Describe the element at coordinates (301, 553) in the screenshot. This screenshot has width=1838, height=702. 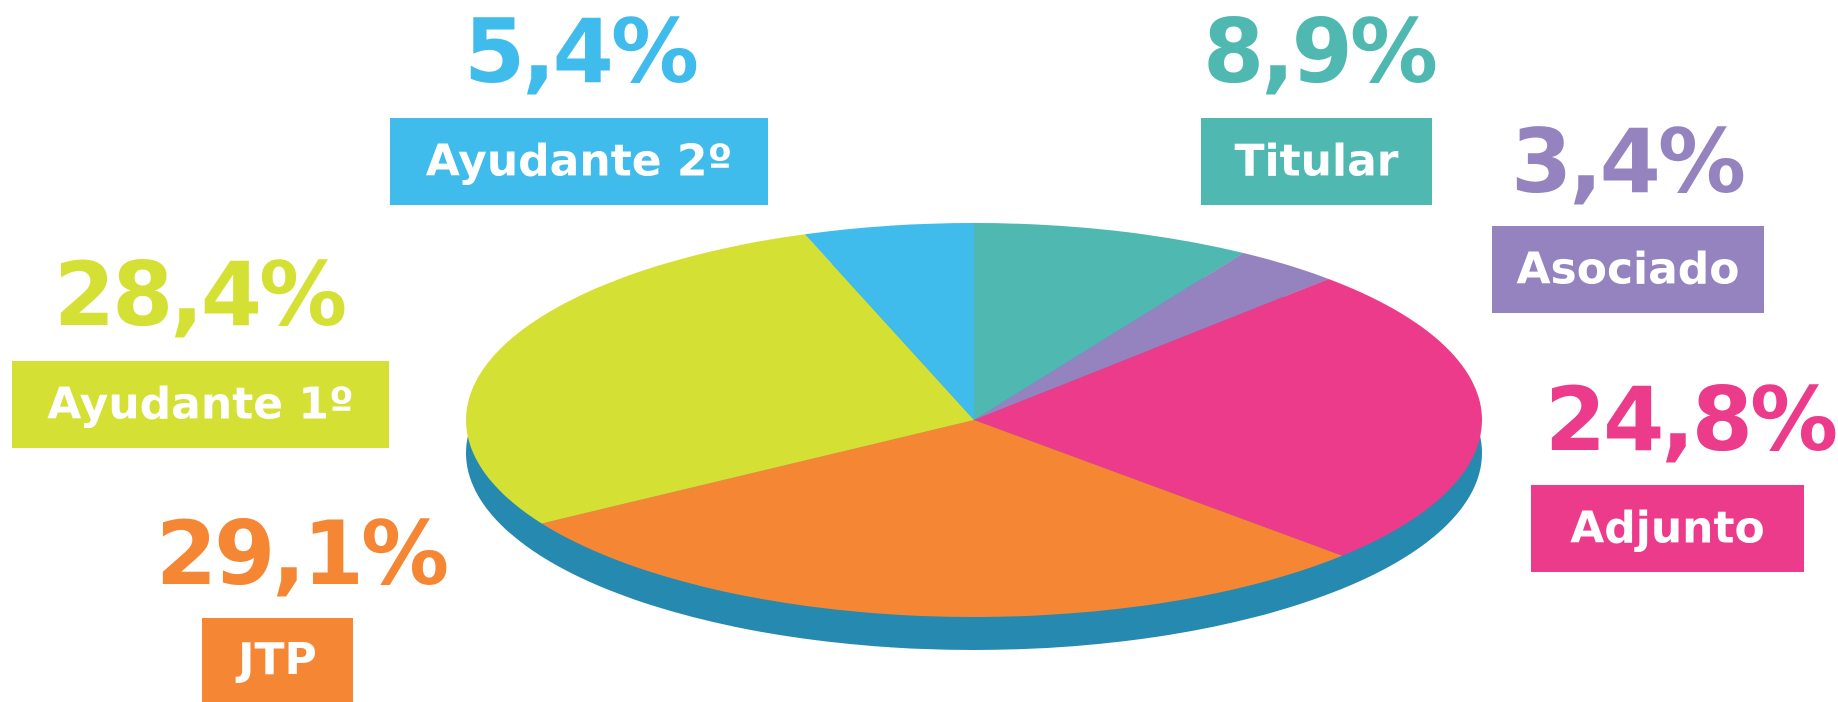
I see `value-label: 29,1%` at that location.